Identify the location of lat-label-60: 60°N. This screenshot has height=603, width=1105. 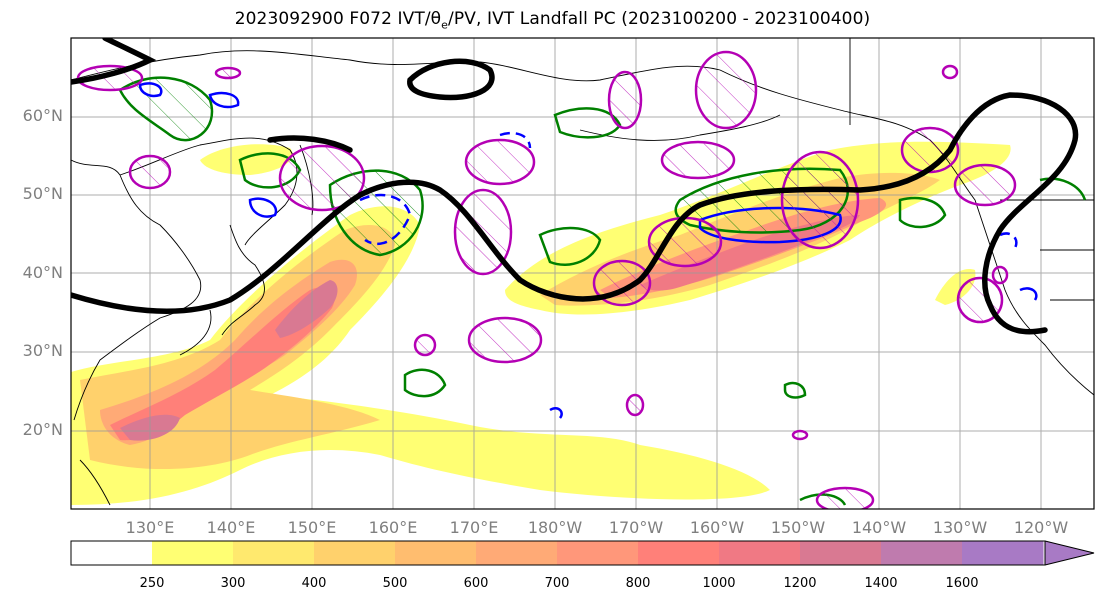
(42, 115).